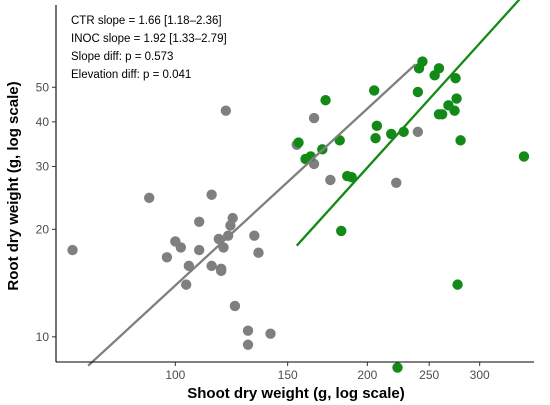 This screenshot has height=405, width=550. What do you see at coordinates (367, 375) in the screenshot?
I see `x-tick-label: 200` at bounding box center [367, 375].